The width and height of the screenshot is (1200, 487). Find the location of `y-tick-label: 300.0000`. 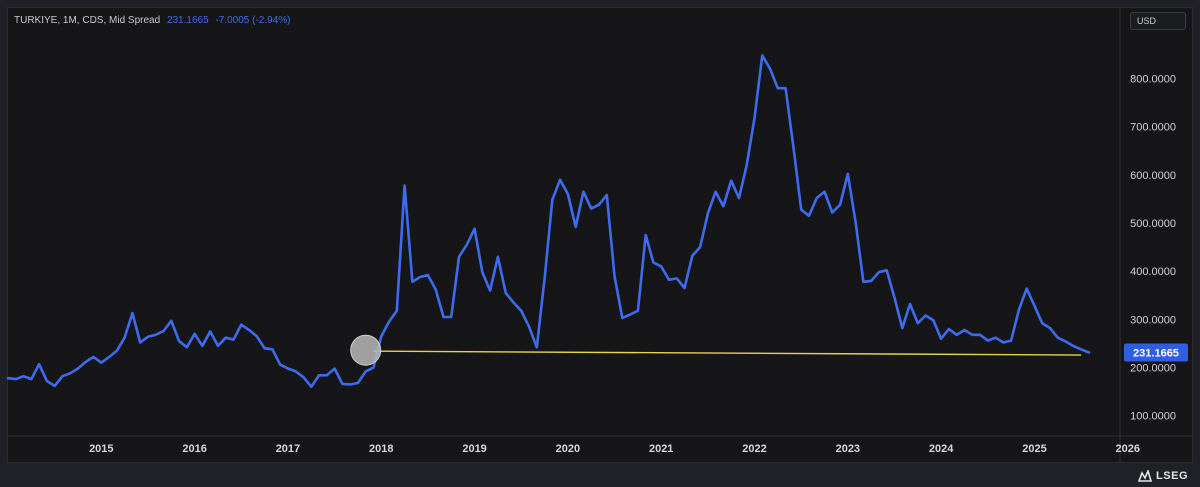

y-tick-label: 300.0000 is located at coordinates (1153, 320).